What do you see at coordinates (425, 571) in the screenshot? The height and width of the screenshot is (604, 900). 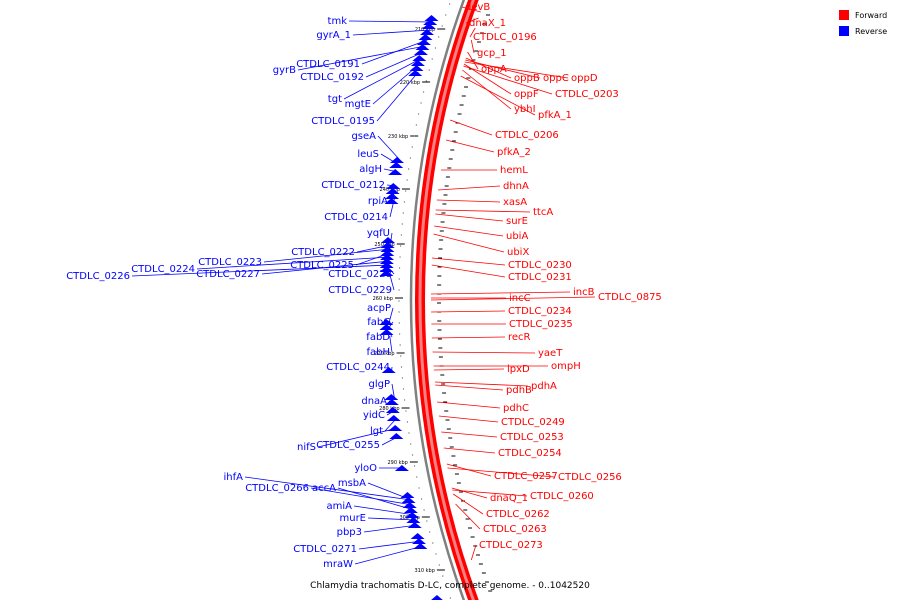 I see `tick-label: 310 kbp` at bounding box center [425, 571].